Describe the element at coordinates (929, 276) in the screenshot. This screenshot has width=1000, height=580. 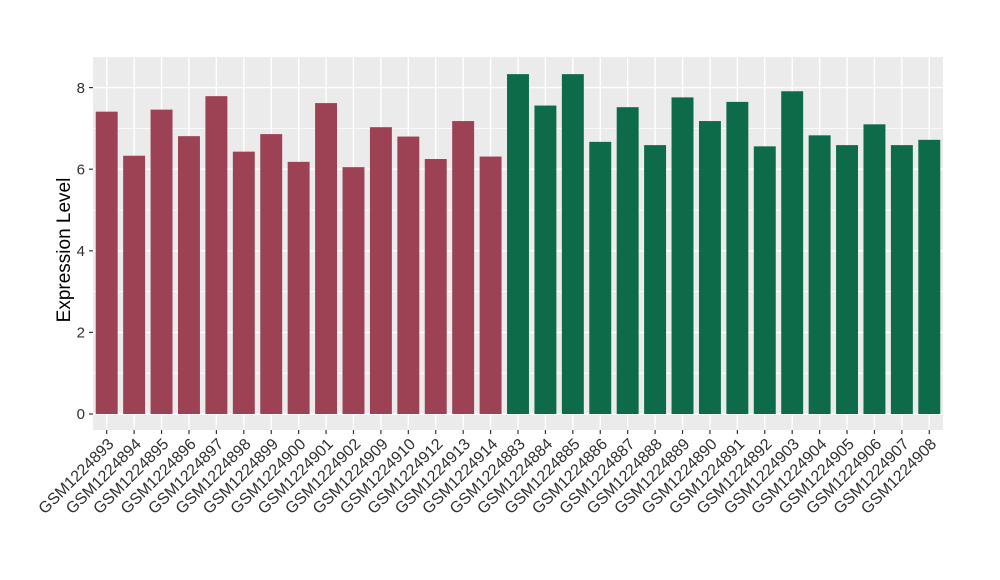
I see `bar-GSM1224908` at that location.